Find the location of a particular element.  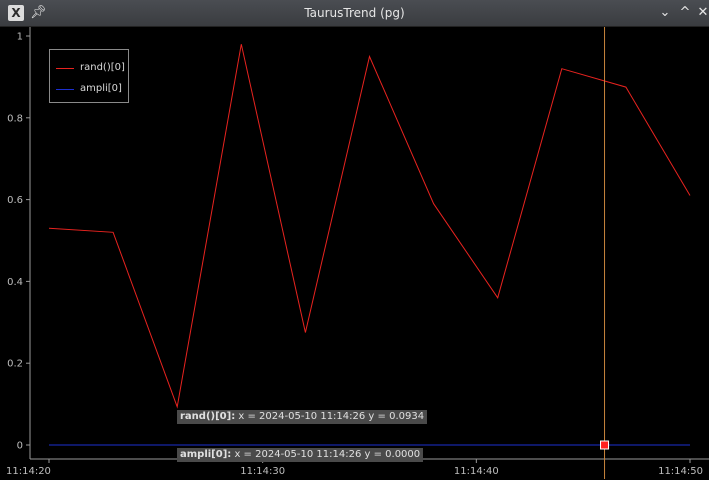

legend-label-rand: rand()[0] is located at coordinates (102, 67).